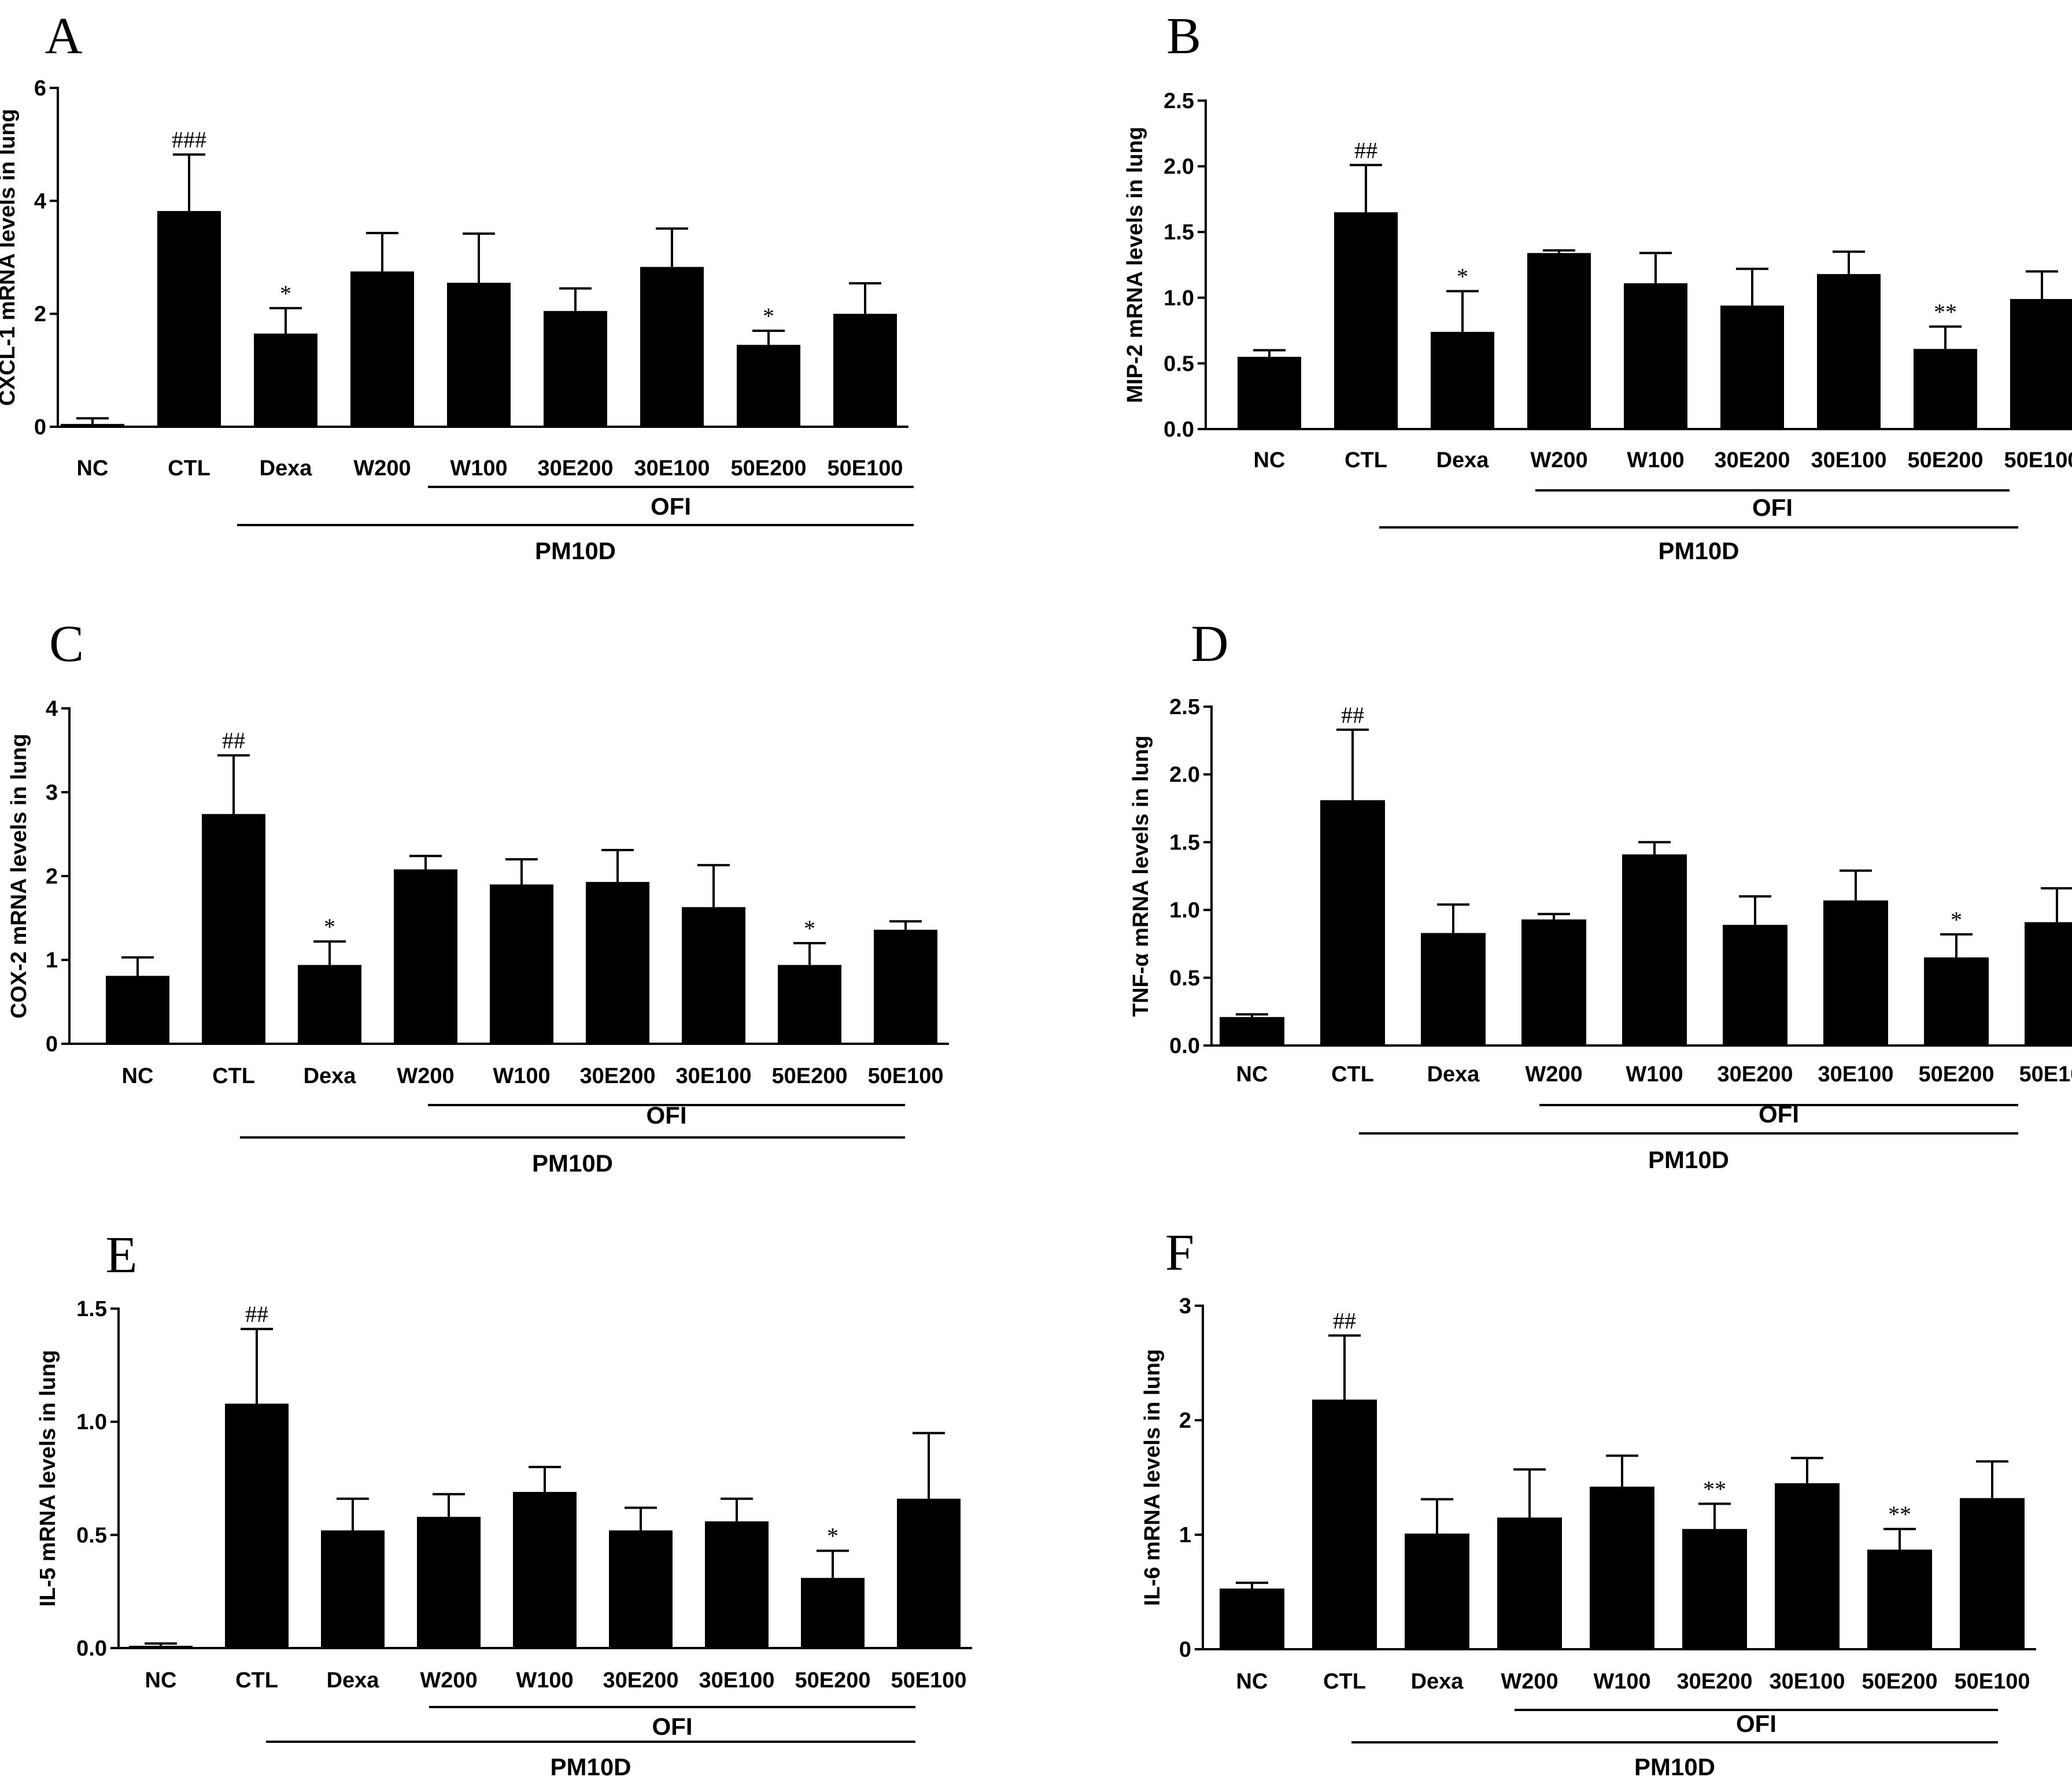 This screenshot has height=1788, width=2072. What do you see at coordinates (1179, 167) in the screenshot?
I see `y-tick-label: 2.0` at bounding box center [1179, 167].